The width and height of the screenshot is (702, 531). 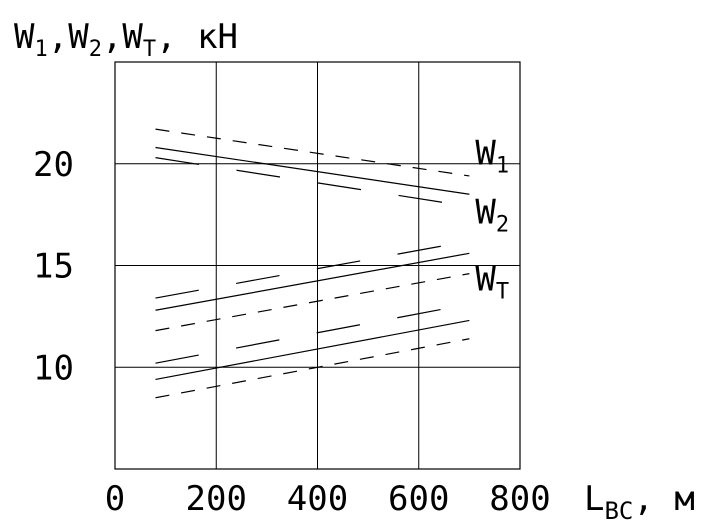 What do you see at coordinates (312, 302) in the screenshot?
I see `series-line-W2-lower` at bounding box center [312, 302].